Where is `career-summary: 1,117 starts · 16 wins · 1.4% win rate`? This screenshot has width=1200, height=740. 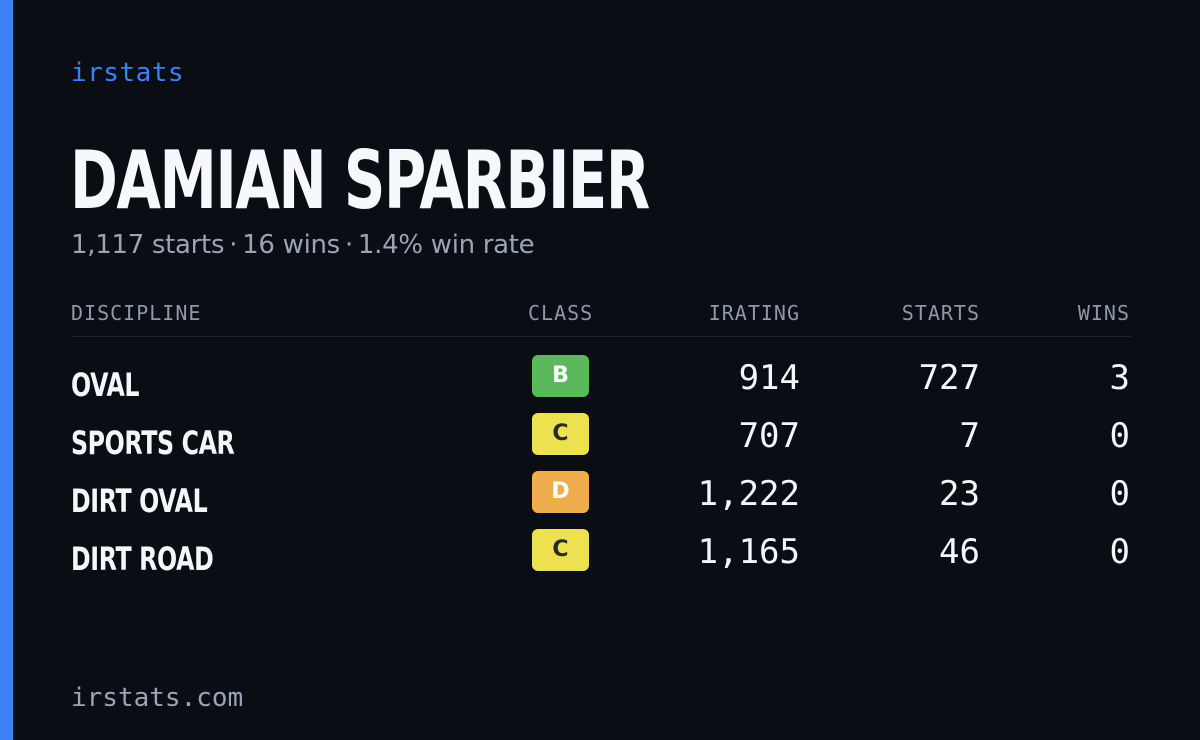
career-summary: 1,117 starts · 16 wins · 1.4% win rate is located at coordinates (303, 245).